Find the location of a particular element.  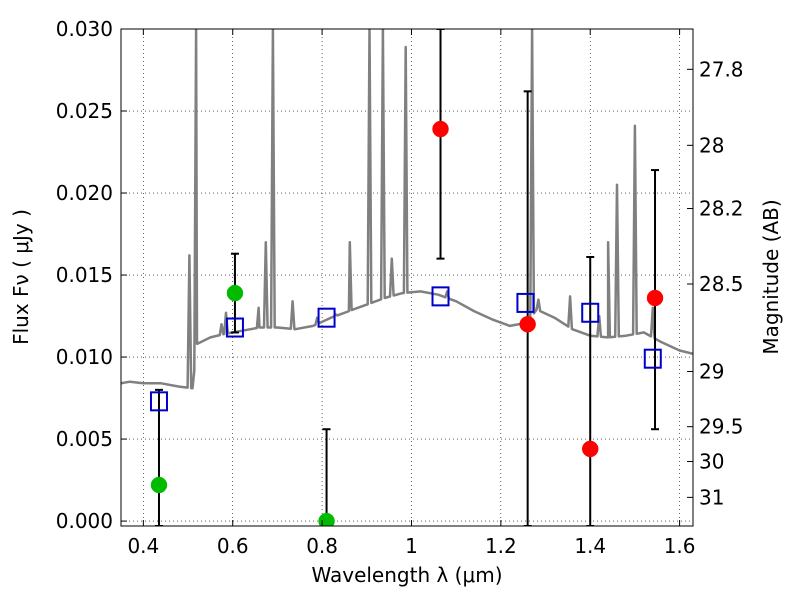

x-tick-label: 1 is located at coordinates (411, 546).